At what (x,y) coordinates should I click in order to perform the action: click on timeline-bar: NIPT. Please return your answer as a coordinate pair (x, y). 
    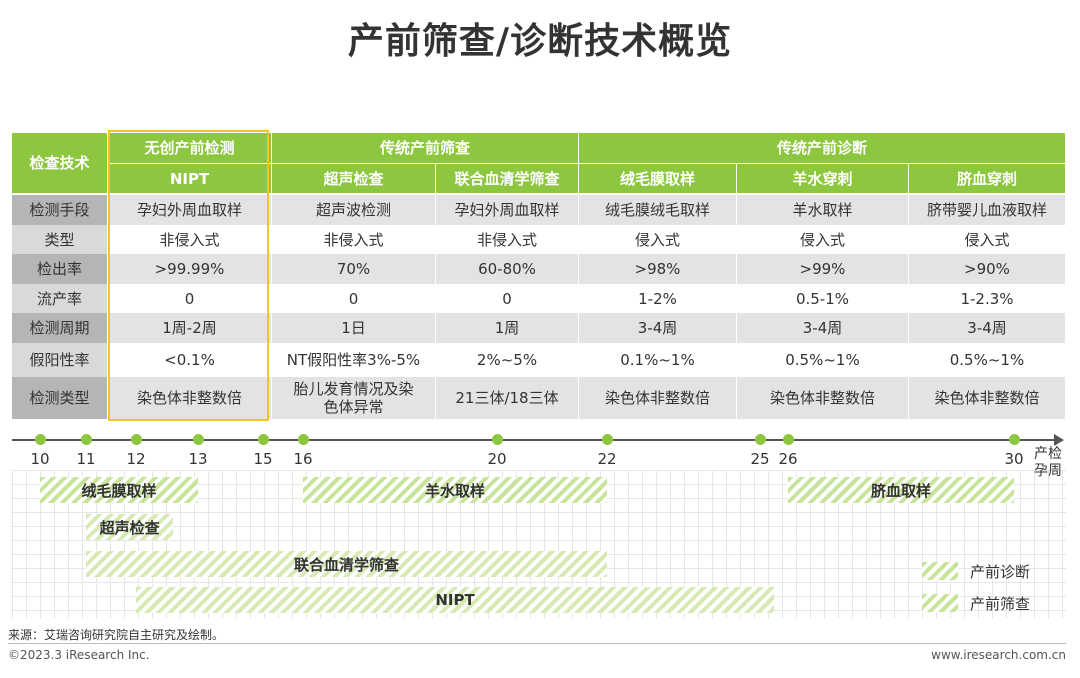
    Looking at the image, I should click on (455, 600).